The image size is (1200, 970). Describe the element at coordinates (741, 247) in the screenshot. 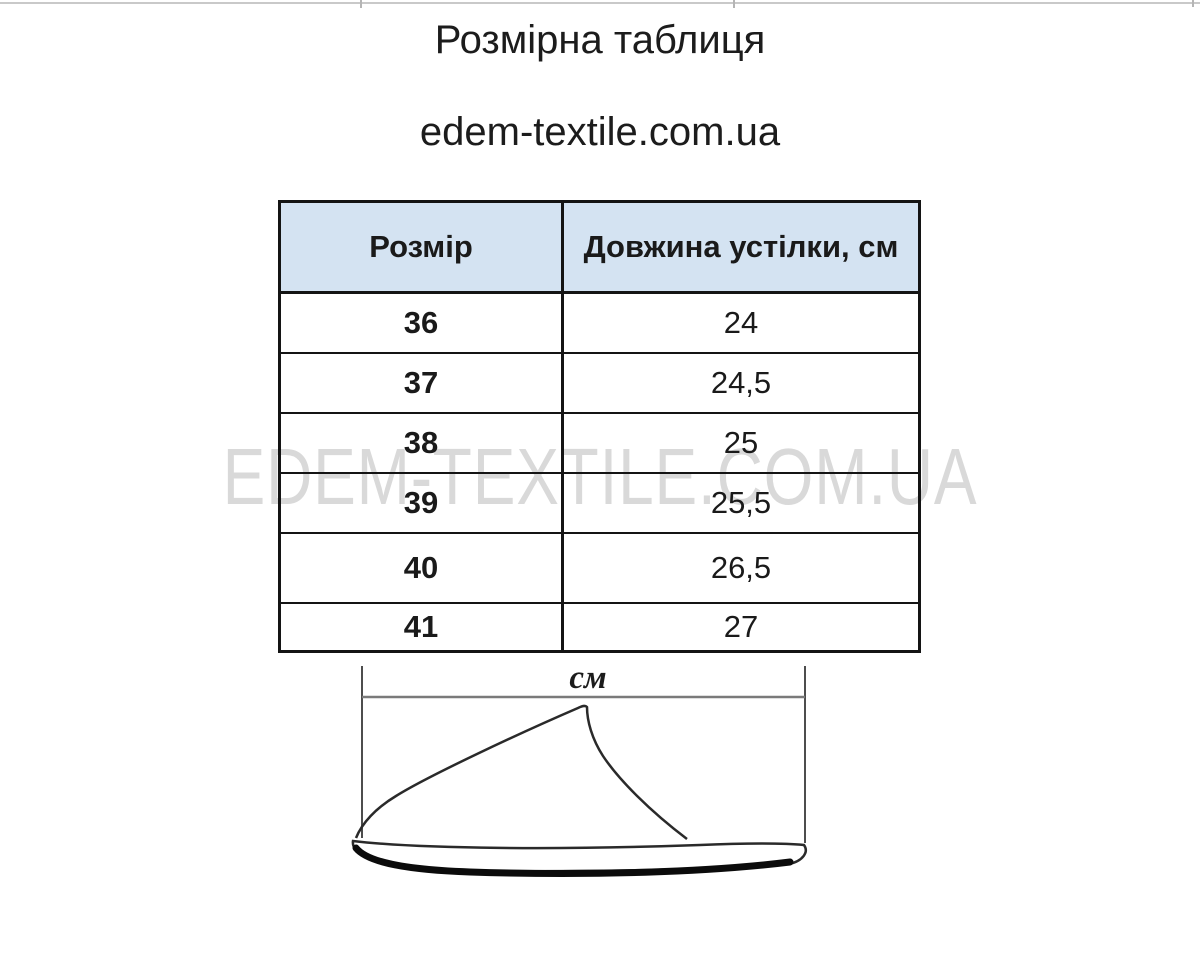

I see `column-header-insole-length: Довжина устілки, см` at that location.